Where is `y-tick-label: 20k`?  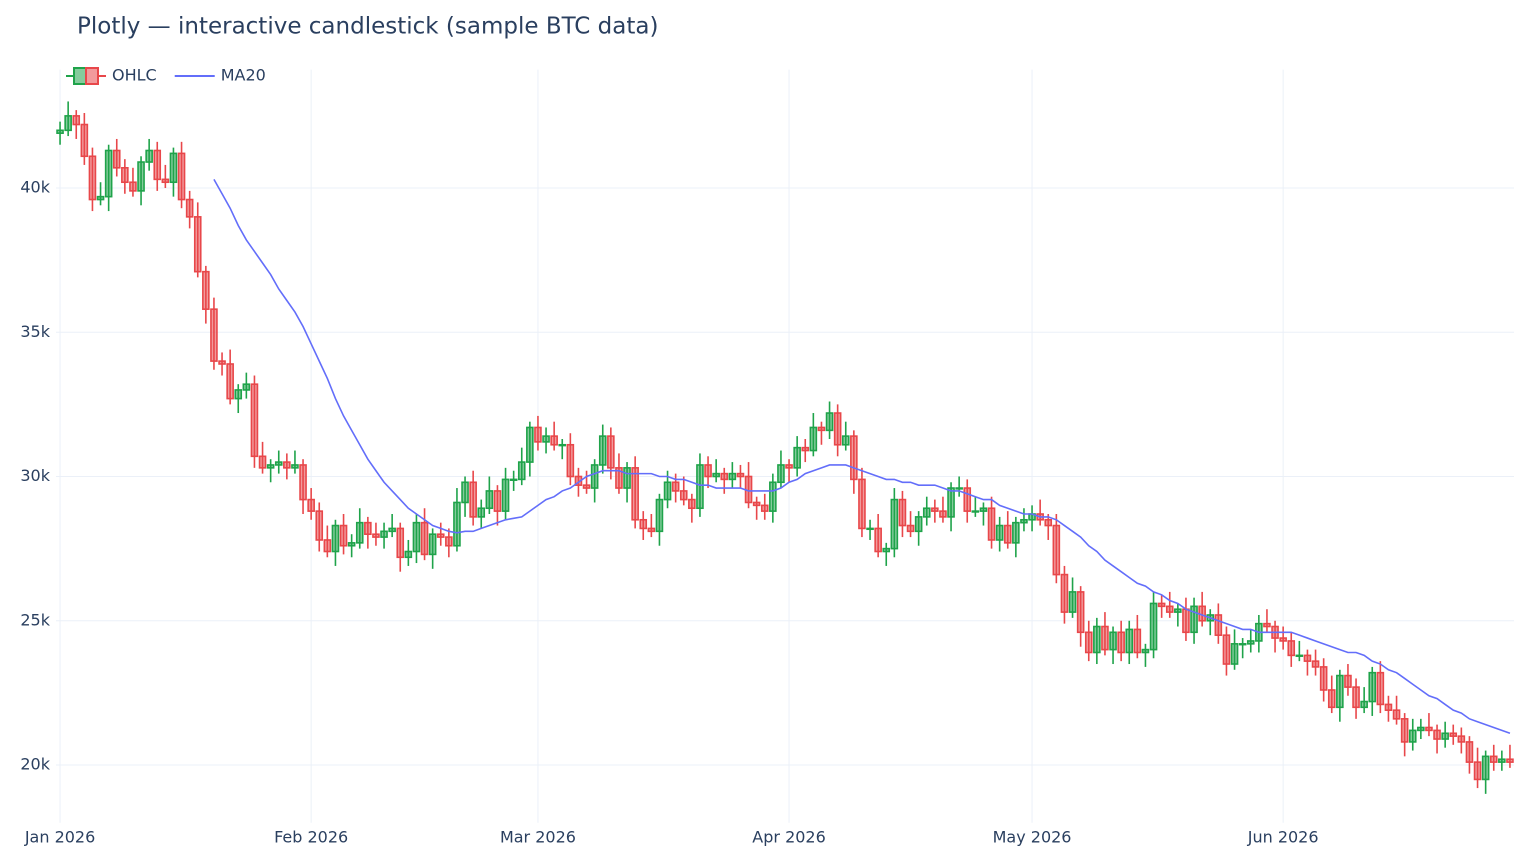
y-tick-label: 20k is located at coordinates (35, 764).